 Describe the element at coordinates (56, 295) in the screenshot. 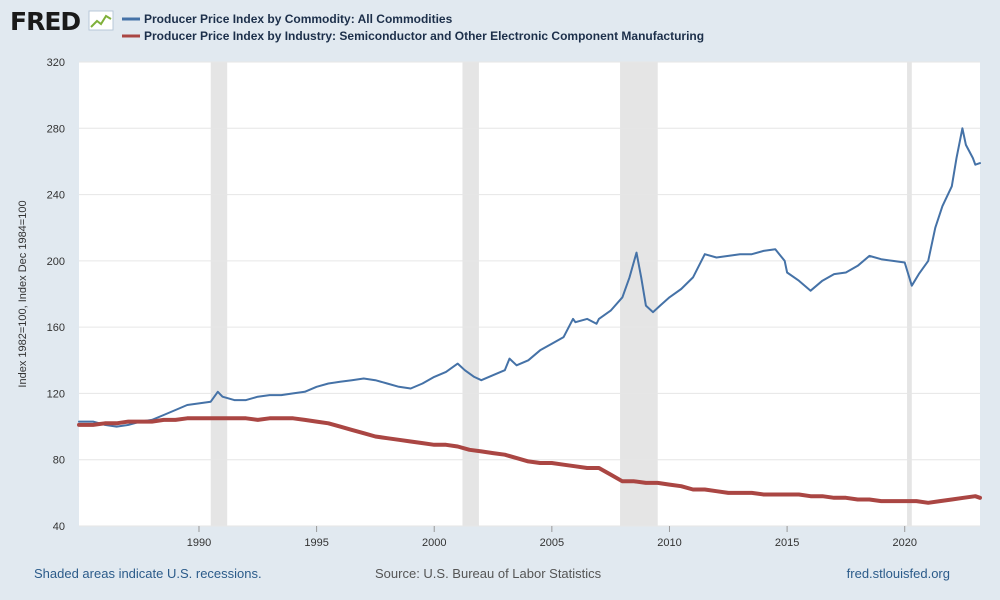

I see `y-axis-ticks: 40 80 120 160 200 240 280 320` at that location.